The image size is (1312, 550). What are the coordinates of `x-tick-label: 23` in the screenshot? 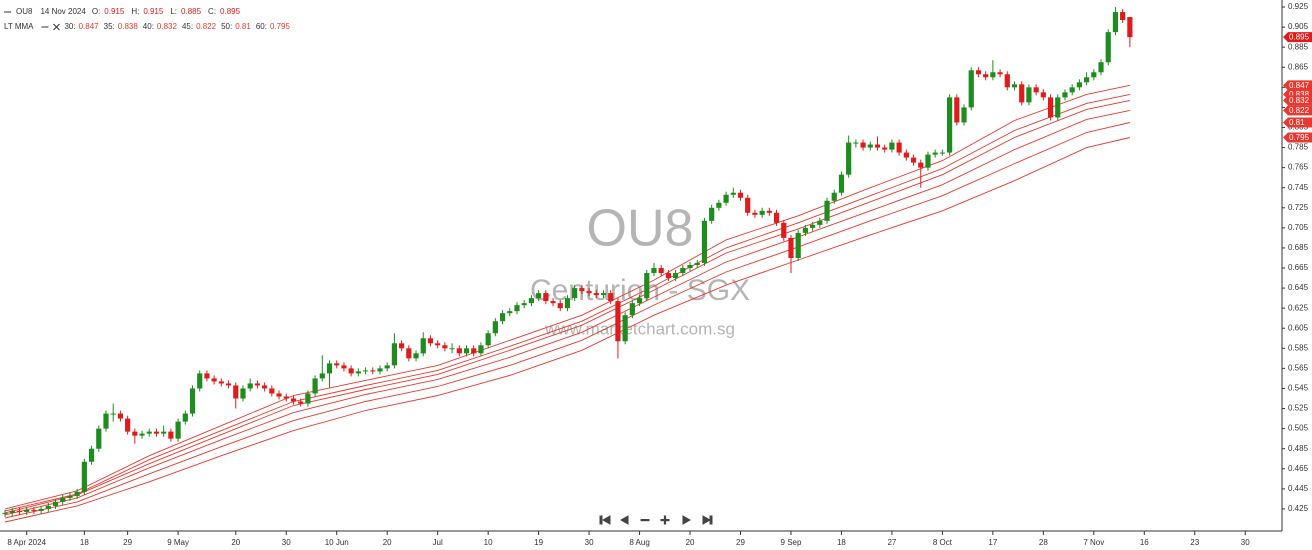 It's located at (1194, 542).